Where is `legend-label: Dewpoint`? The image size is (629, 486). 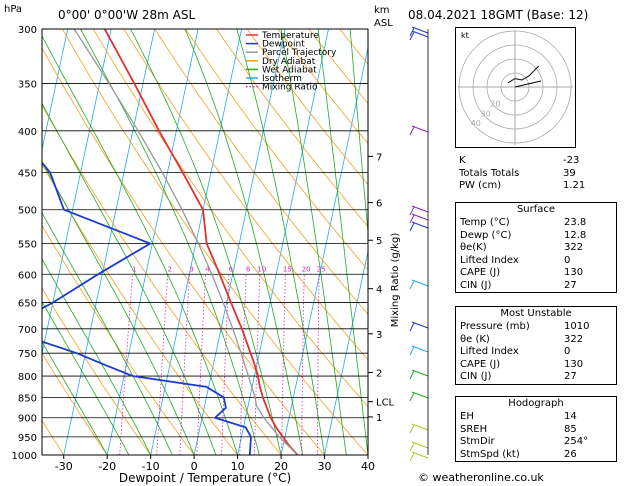 legend-label: Dewpoint is located at coordinates (283, 45).